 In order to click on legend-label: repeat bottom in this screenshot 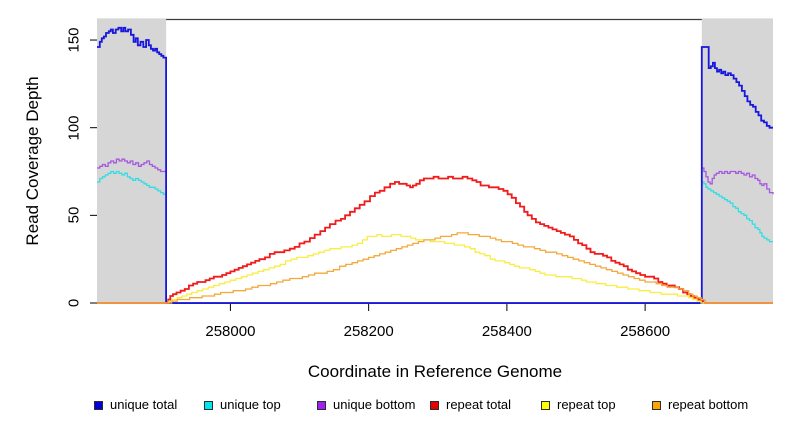, I will do `click(708, 404)`.